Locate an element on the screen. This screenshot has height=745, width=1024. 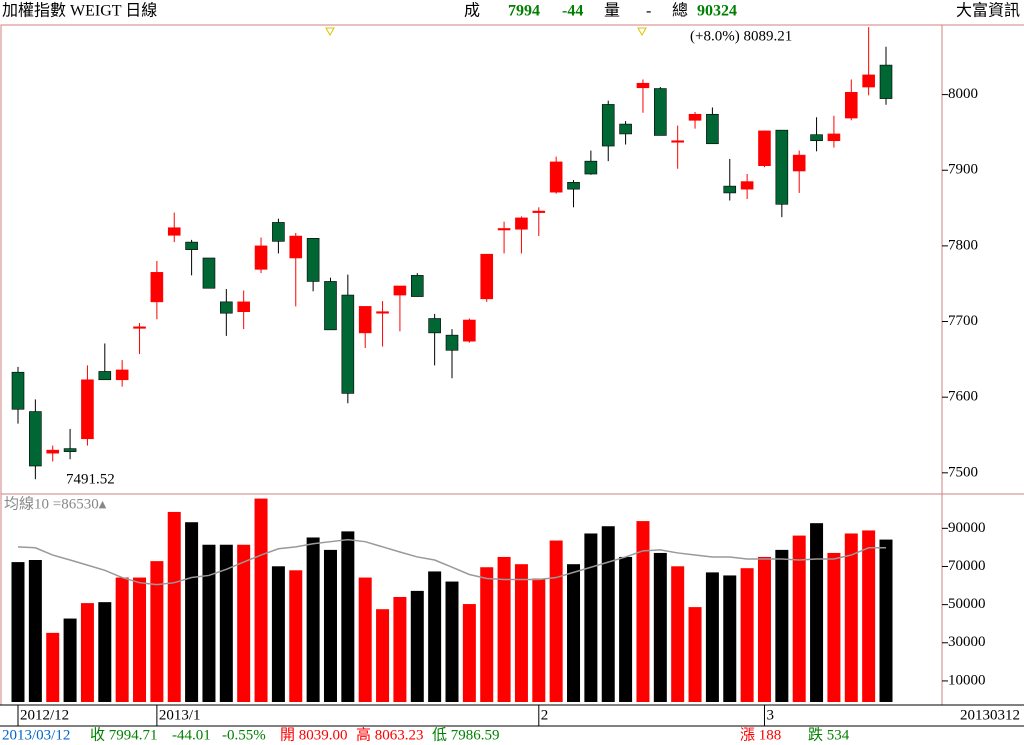
status-date: 2013/03/12 is located at coordinates (36, 735).